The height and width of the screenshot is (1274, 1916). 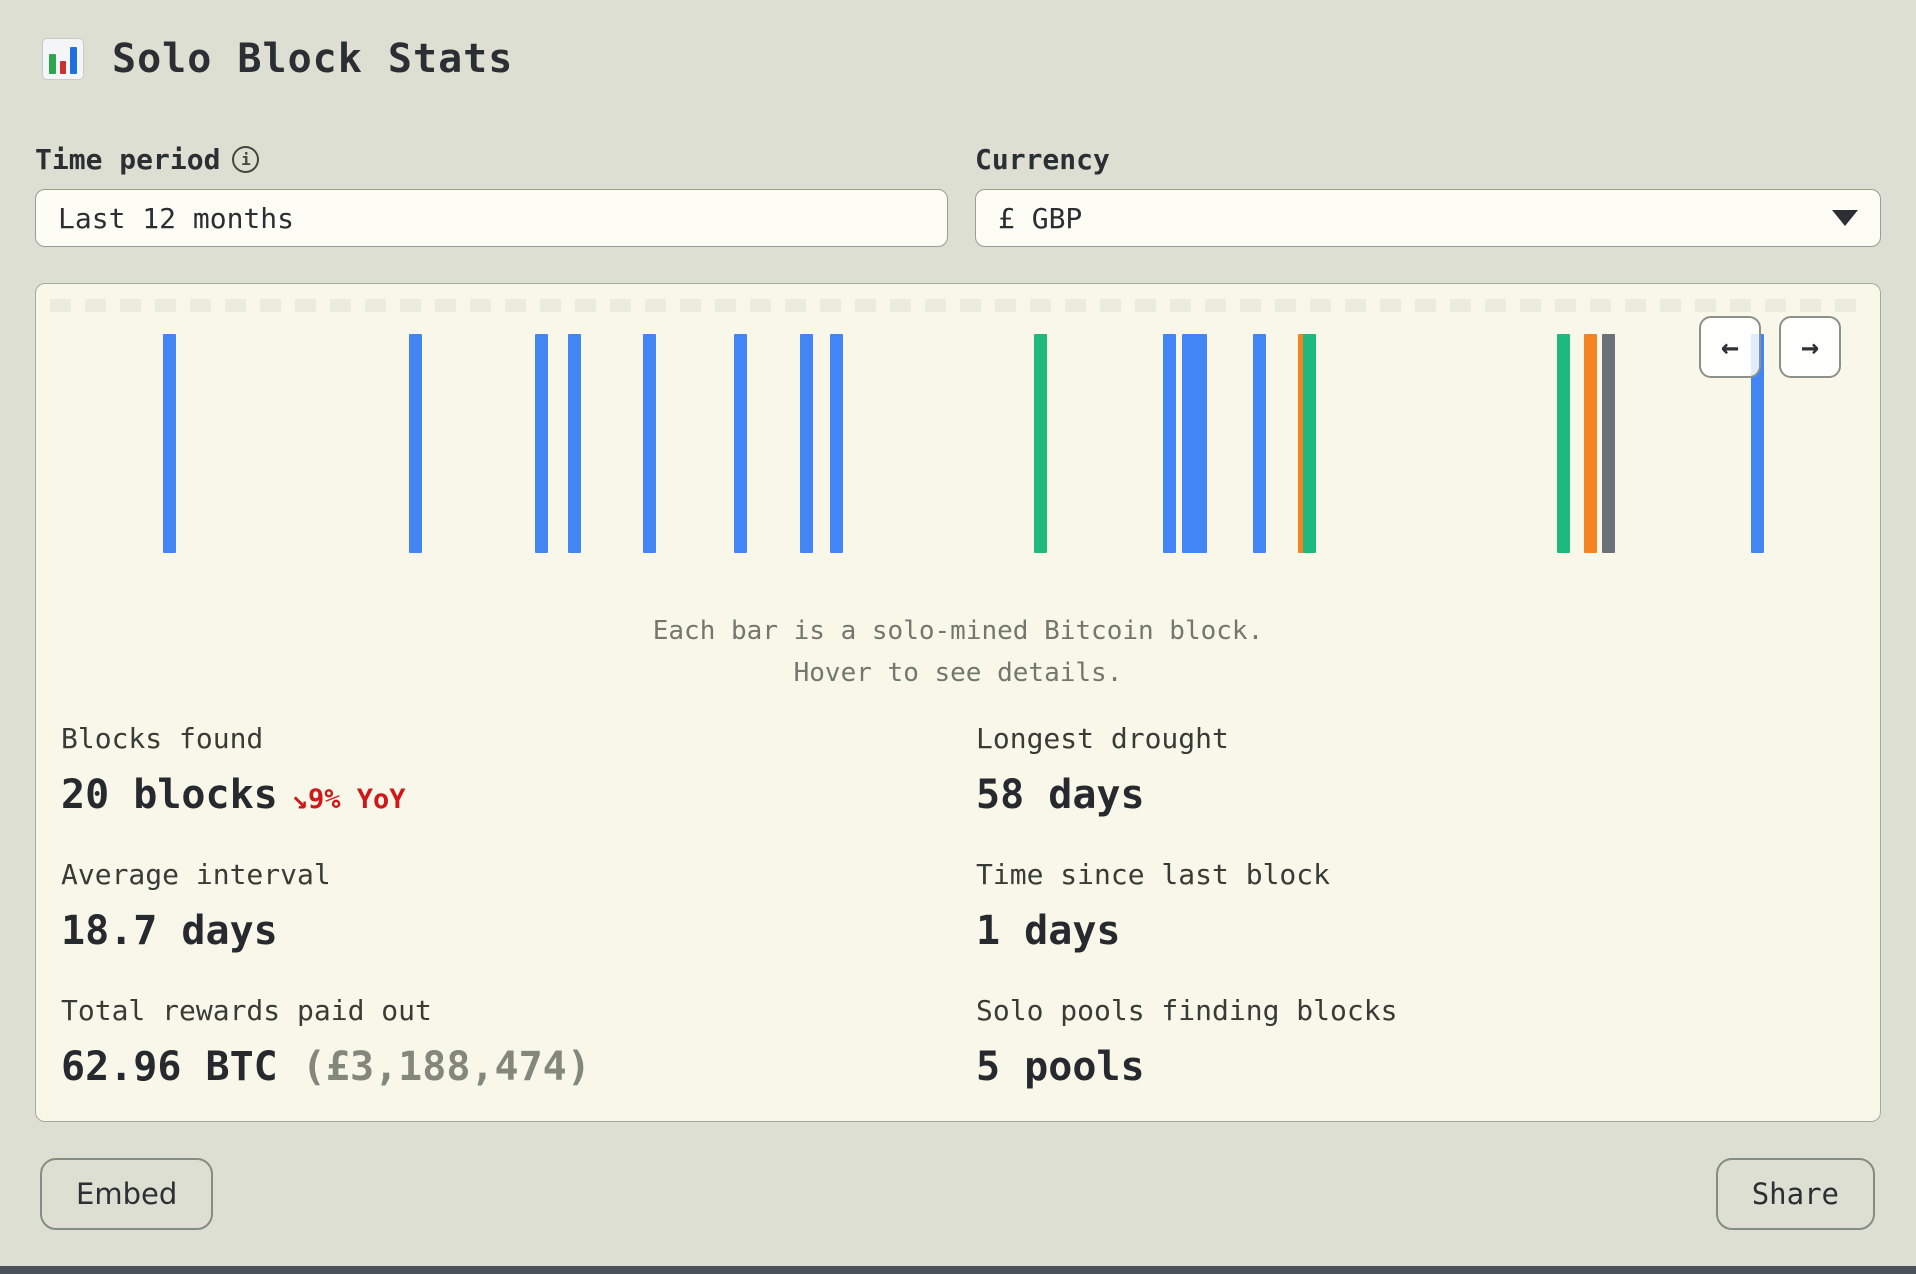 What do you see at coordinates (313, 59) in the screenshot?
I see `page-title: Solo Block Stats` at bounding box center [313, 59].